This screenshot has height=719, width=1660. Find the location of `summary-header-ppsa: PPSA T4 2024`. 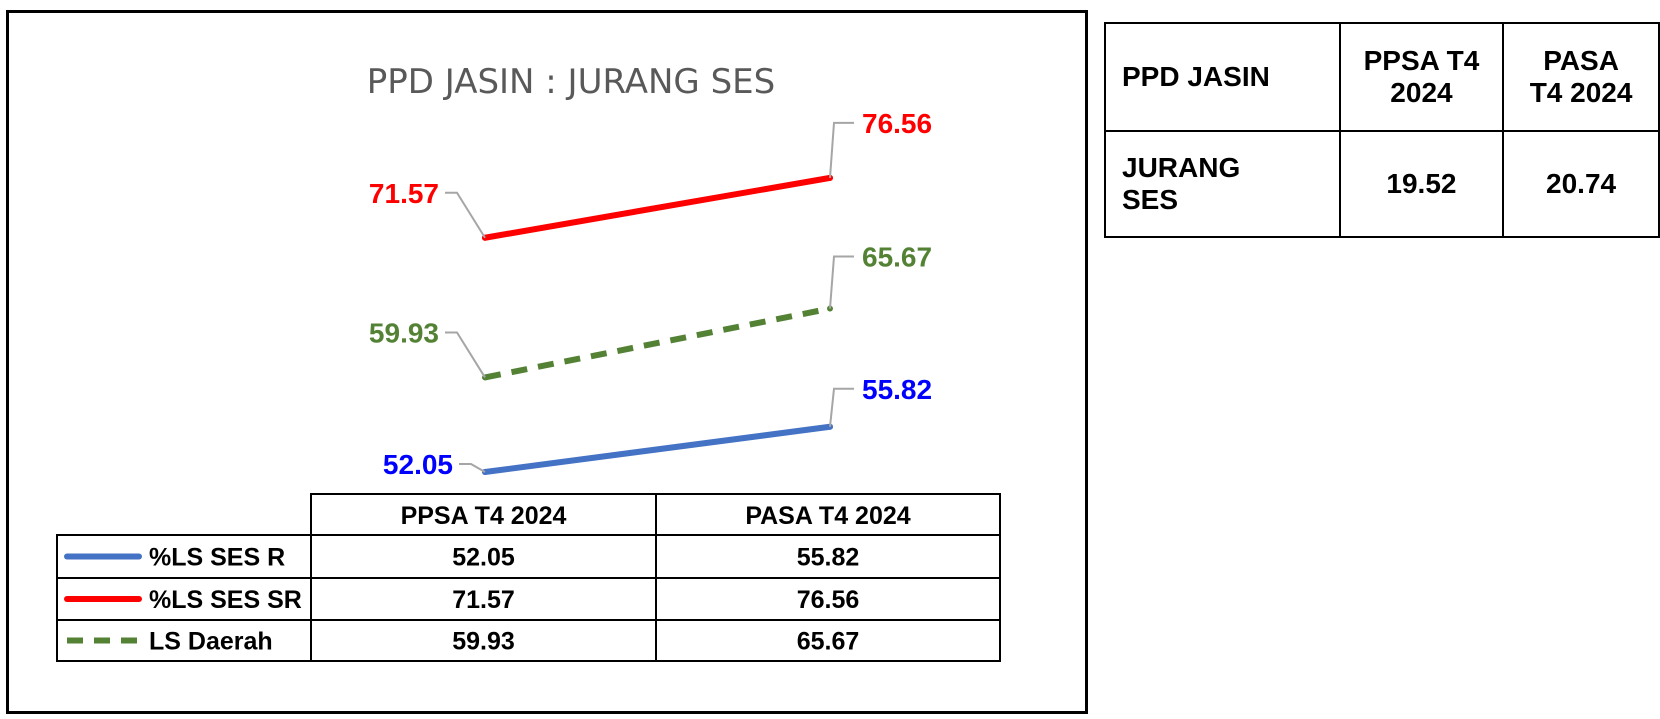

summary-header-ppsa: PPSA T4 2024 is located at coordinates (1421, 77).